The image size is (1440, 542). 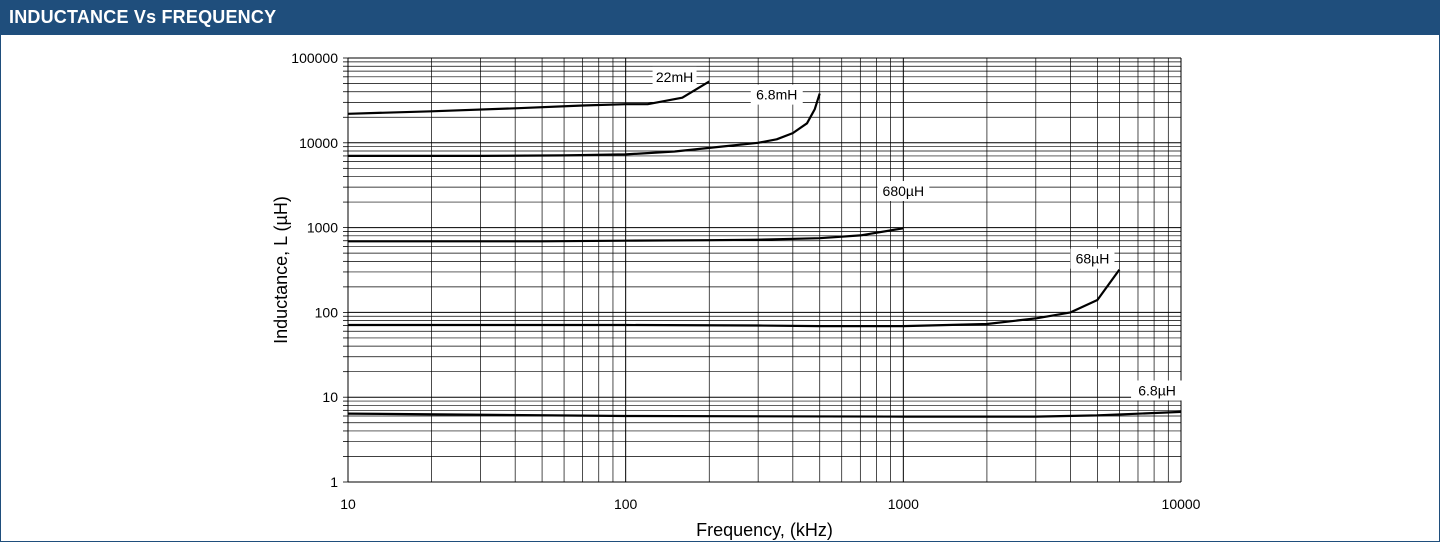 I want to click on y-tick-label: 10, so click(x=330, y=397).